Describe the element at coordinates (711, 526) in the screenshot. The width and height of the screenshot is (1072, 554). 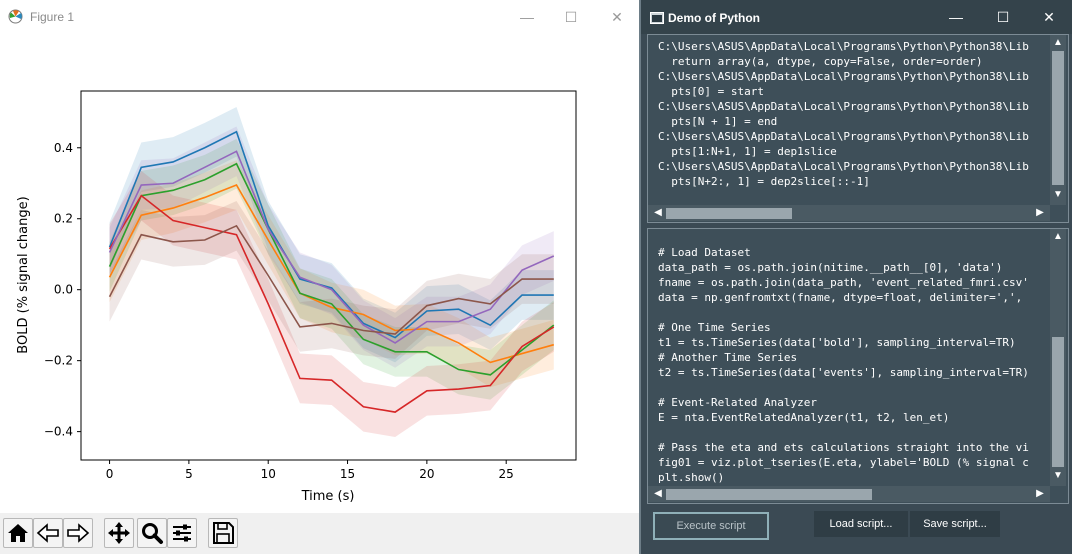
I see `execute-script-button: Execute script` at that location.